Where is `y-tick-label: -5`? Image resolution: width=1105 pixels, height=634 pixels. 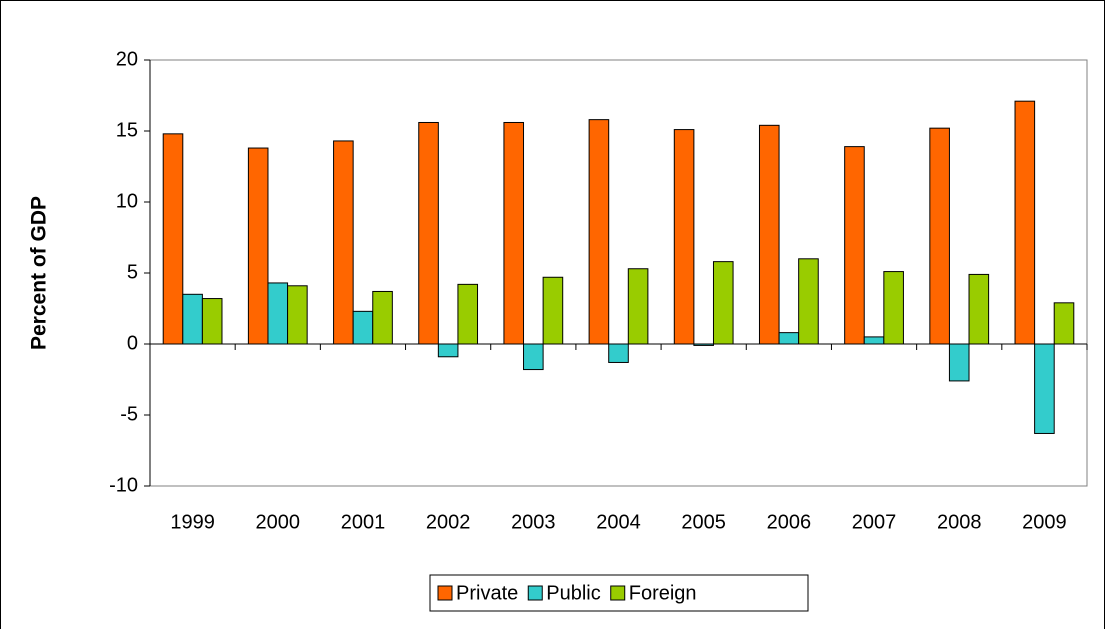
y-tick-label: -5 is located at coordinates (129, 414).